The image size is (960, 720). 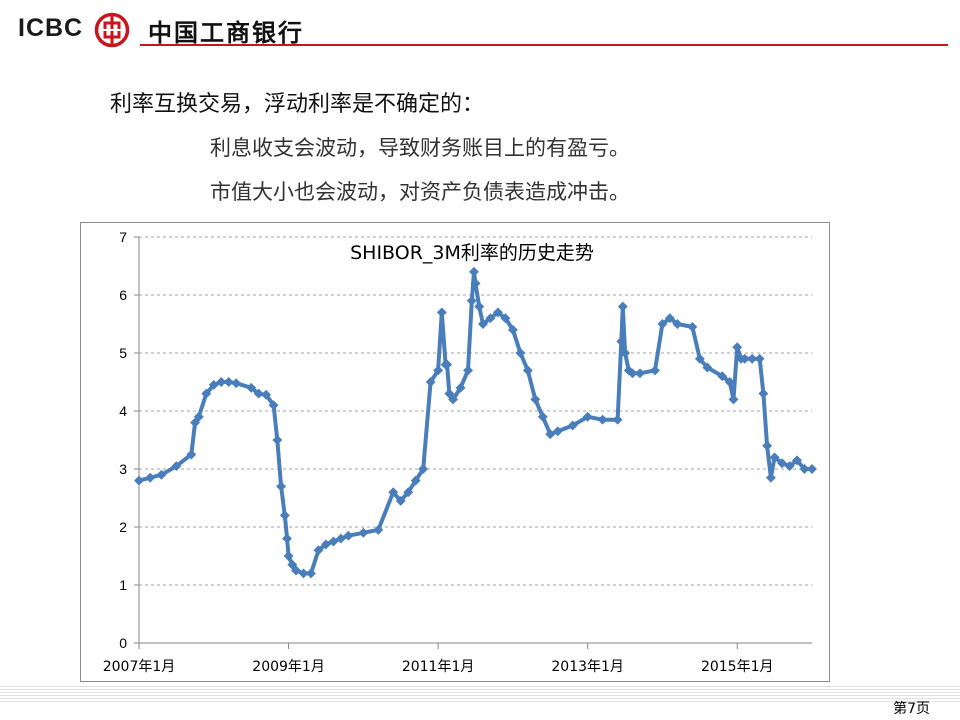 I want to click on chart-title: SHIBOR_3M利率的历史走势, so click(x=472, y=253).